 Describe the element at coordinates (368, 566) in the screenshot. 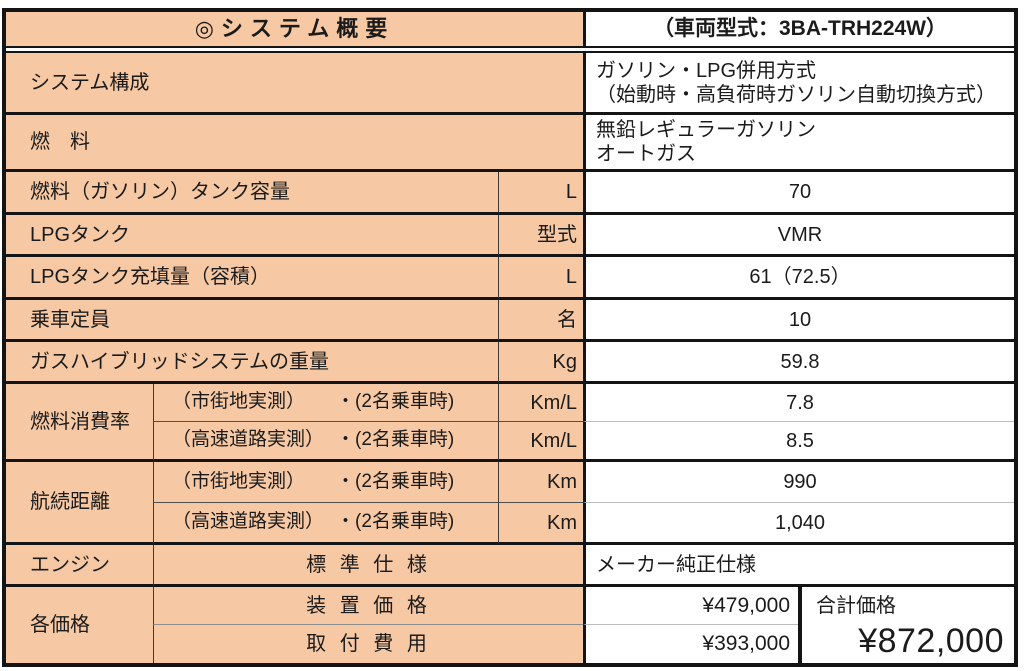

I see `engine-spec: 標 準 仕 様` at that location.